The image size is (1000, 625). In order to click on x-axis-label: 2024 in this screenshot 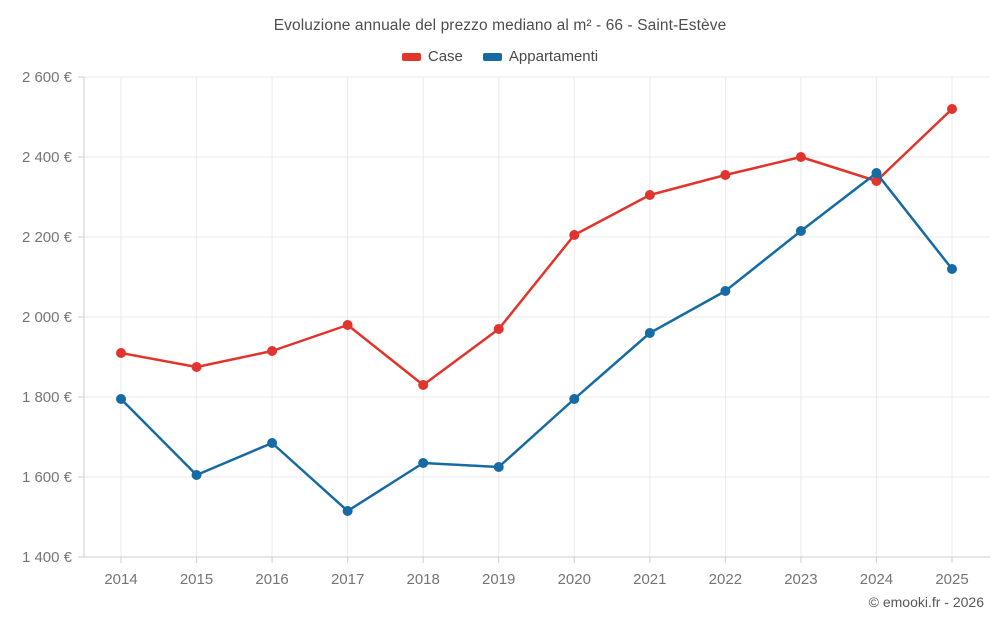, I will do `click(876, 579)`.